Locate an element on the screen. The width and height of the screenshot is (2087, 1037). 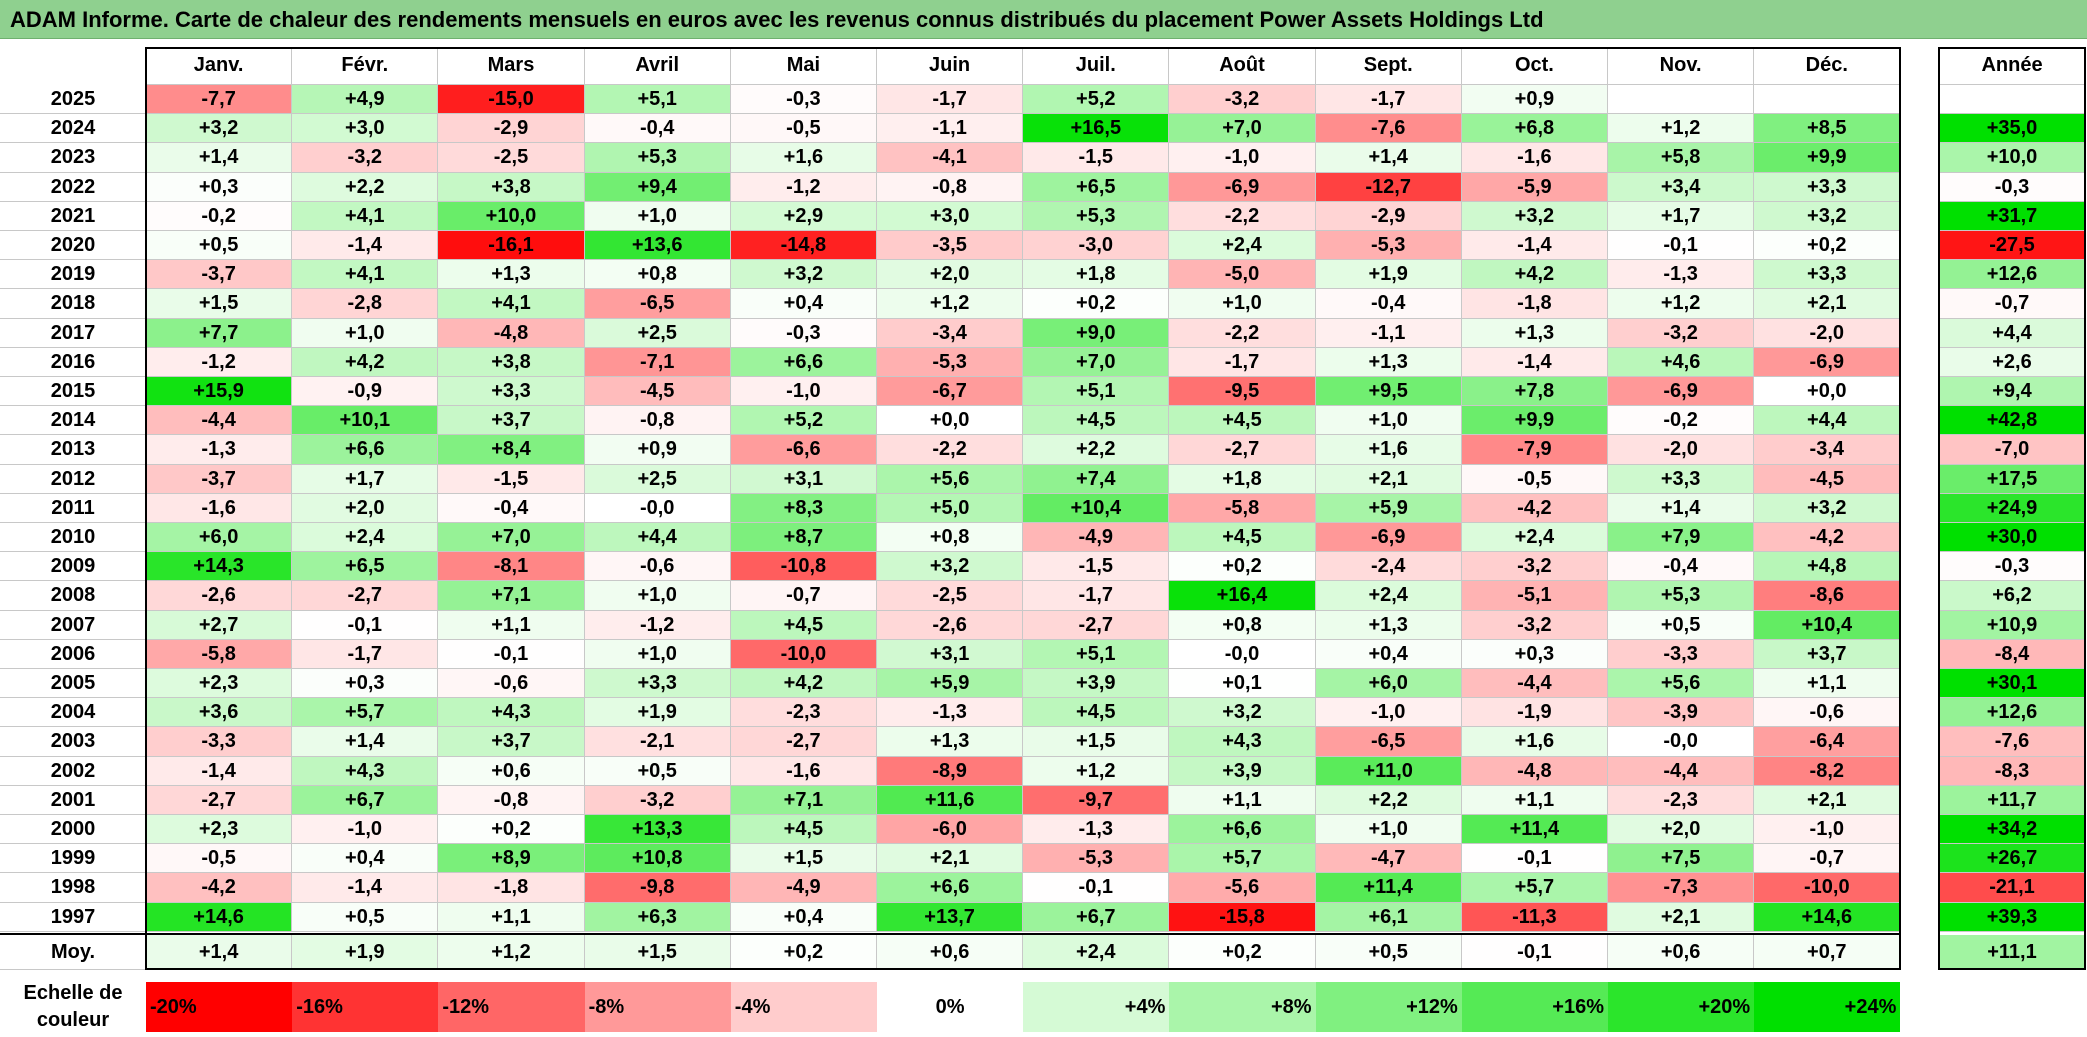
heatmap-cell: +6,0 is located at coordinates (219, 538).